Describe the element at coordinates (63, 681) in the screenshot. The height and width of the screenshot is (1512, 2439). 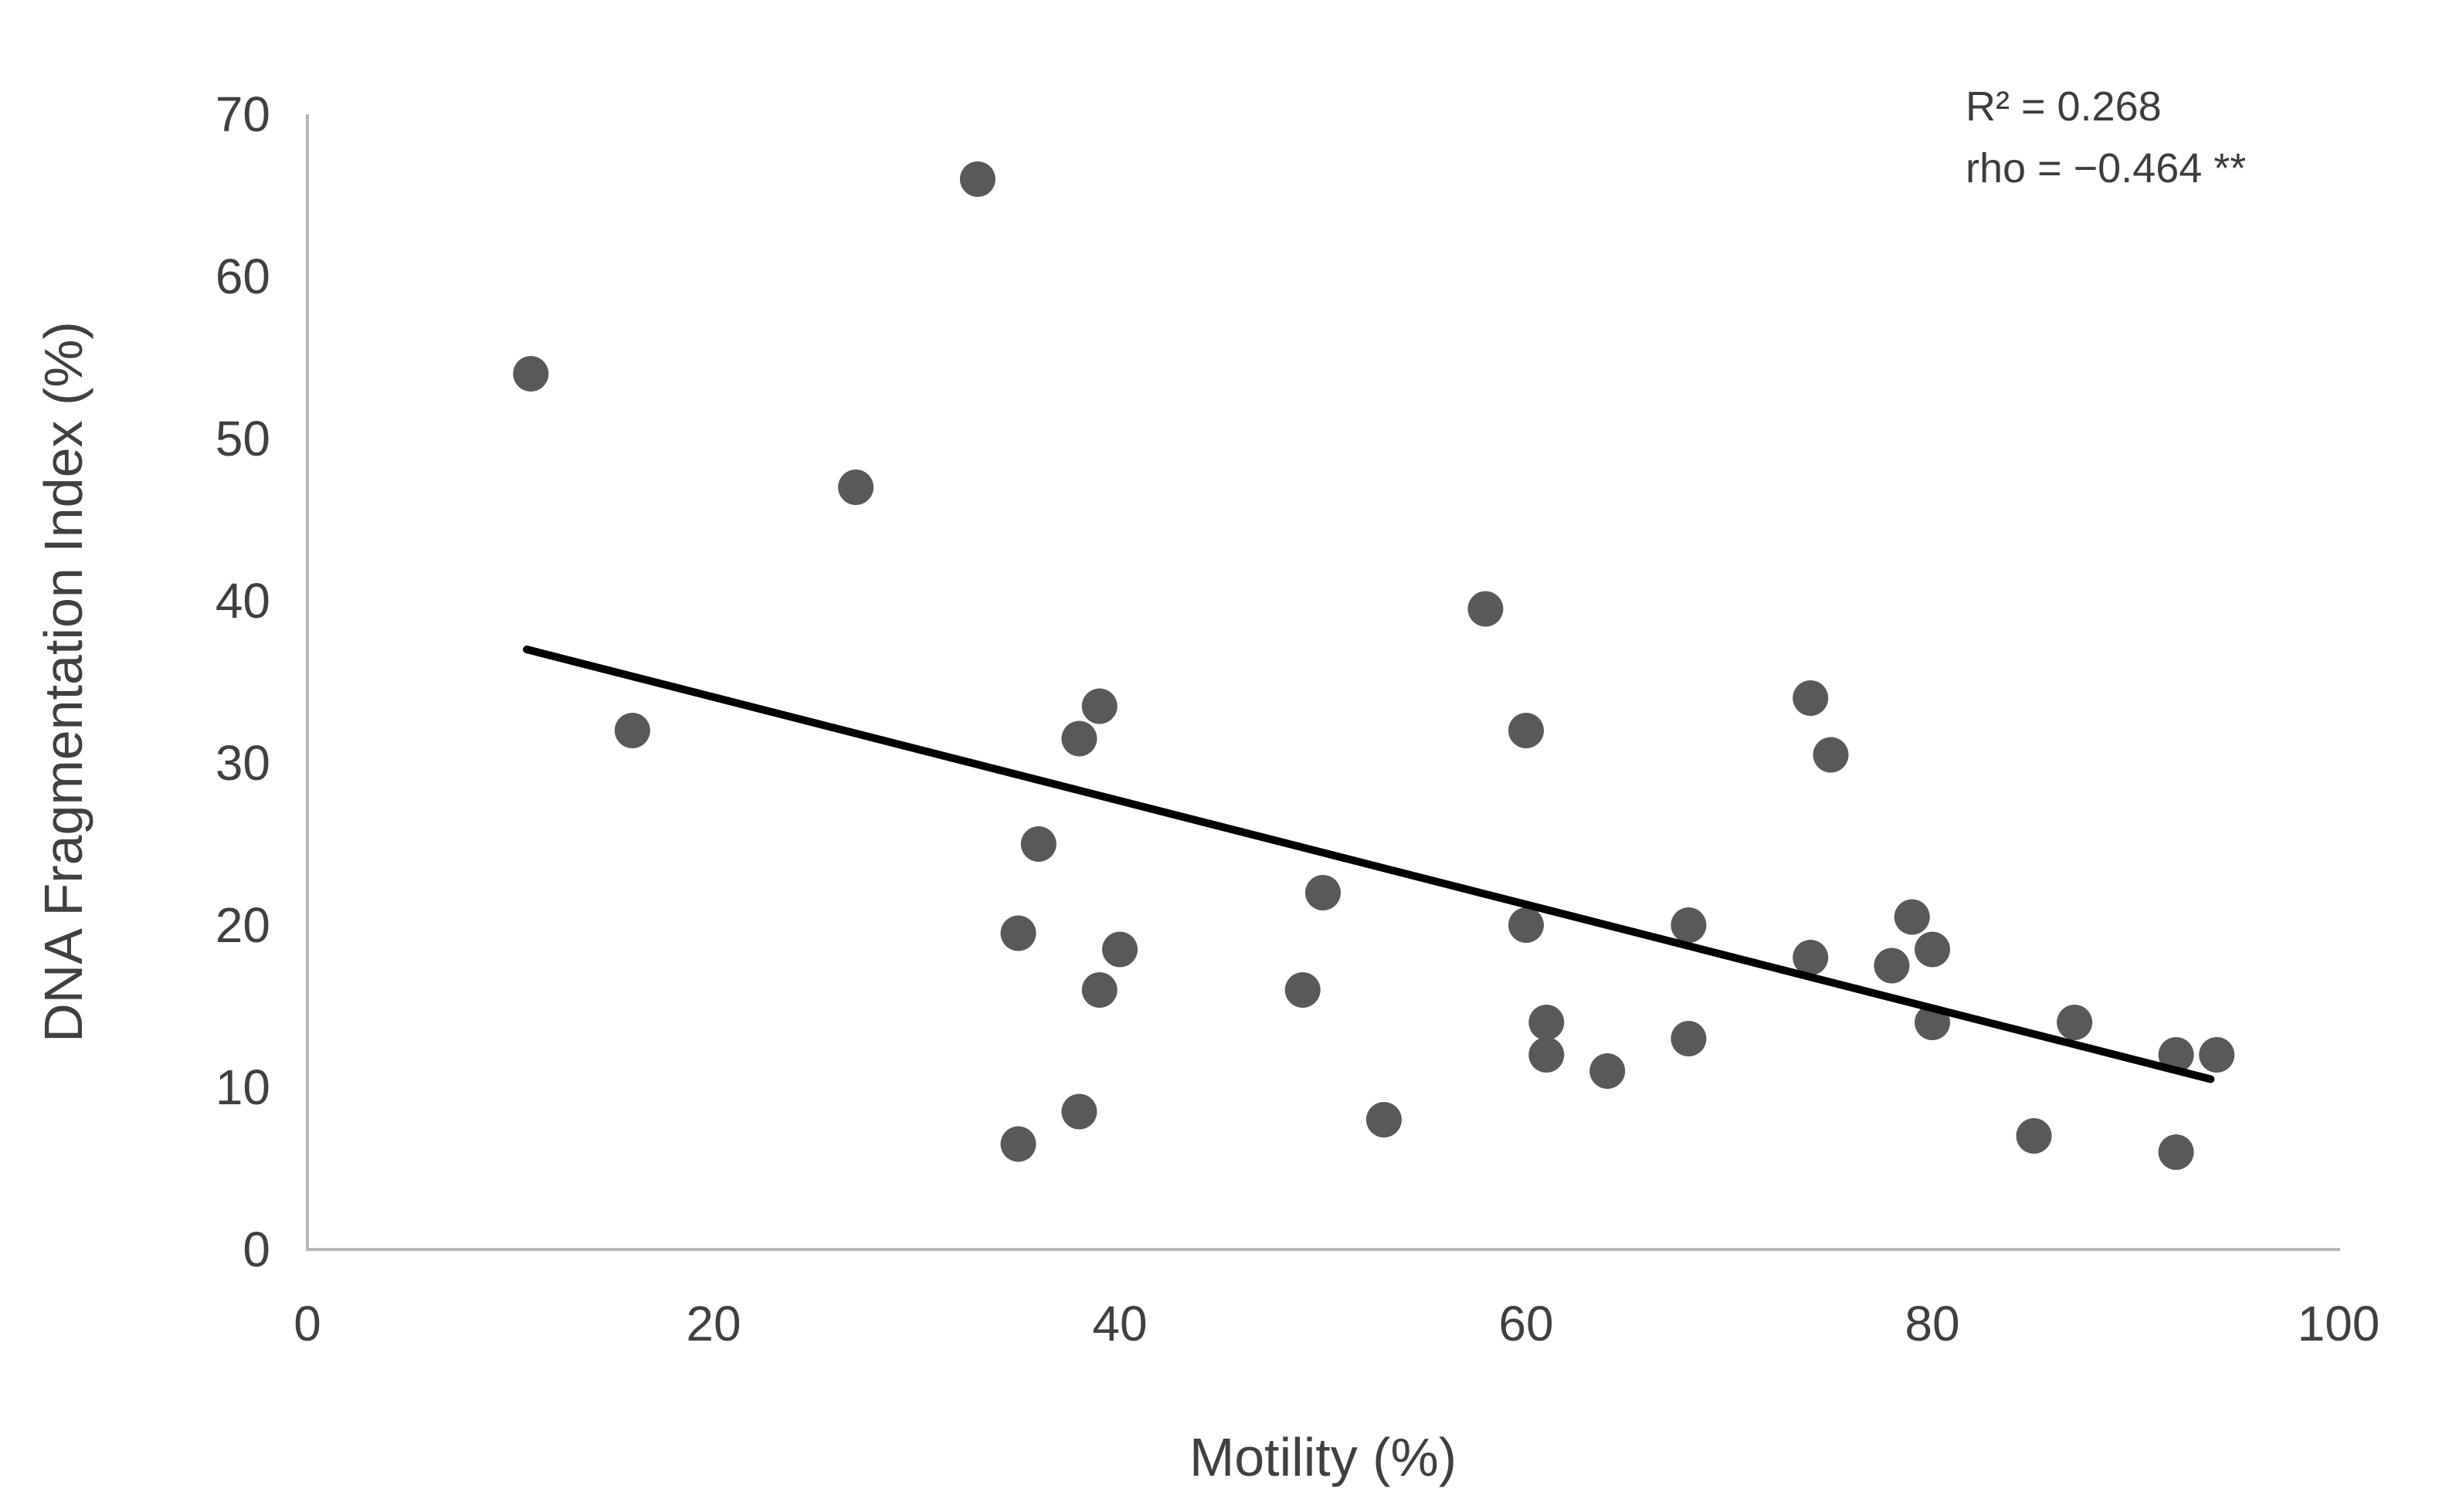
I see `y-axis-title: DNA Fragmentation Index (%)` at that location.